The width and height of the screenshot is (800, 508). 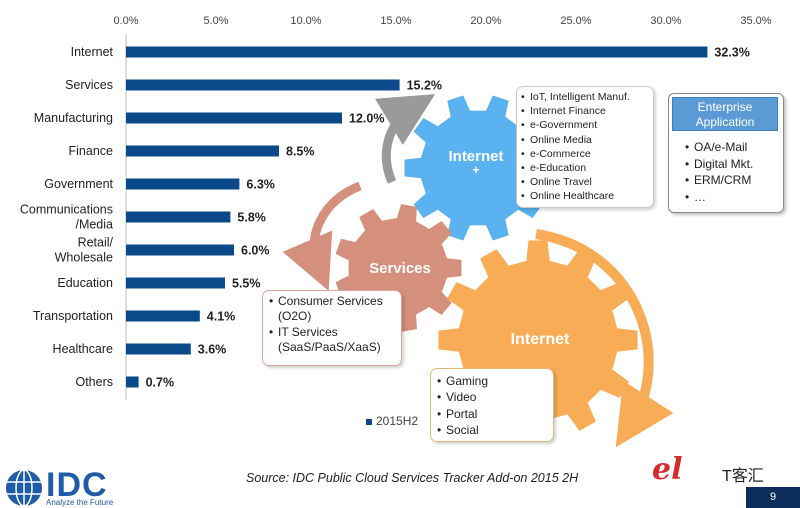 I want to click on service-type-item: Consumer Services (O2O), so click(x=335, y=309).